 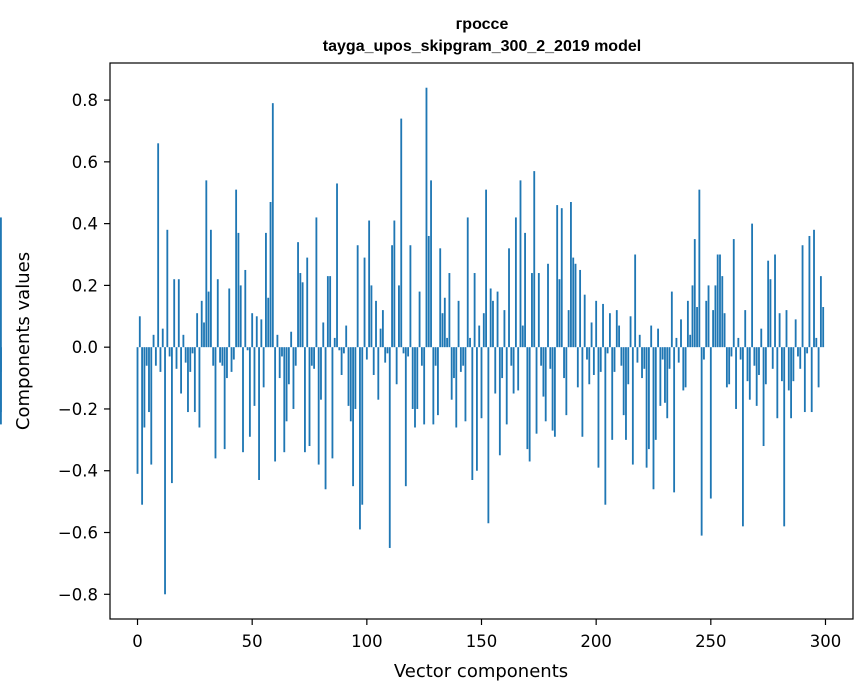 What do you see at coordinates (85, 162) in the screenshot?
I see `y-tick-label: 0.6` at bounding box center [85, 162].